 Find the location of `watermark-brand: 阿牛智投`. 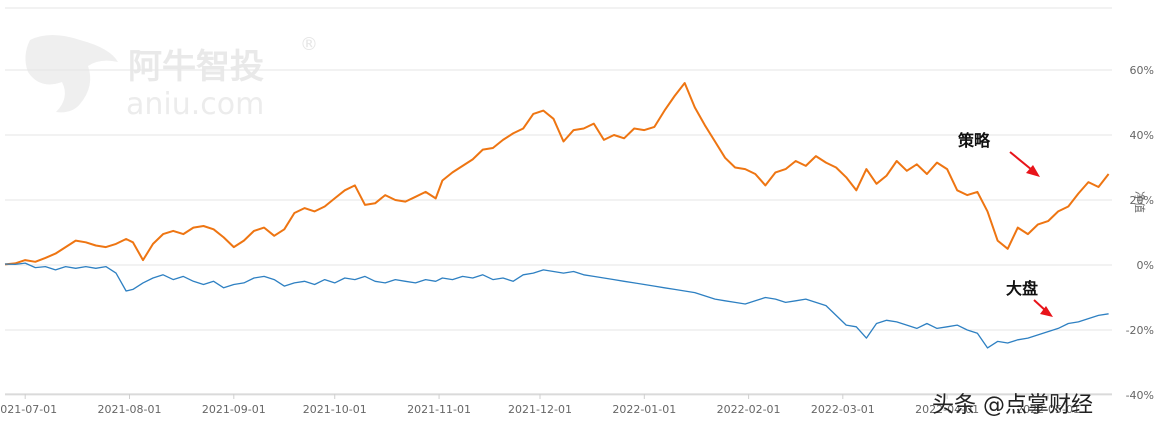

watermark-brand: 阿牛智投 is located at coordinates (196, 67).